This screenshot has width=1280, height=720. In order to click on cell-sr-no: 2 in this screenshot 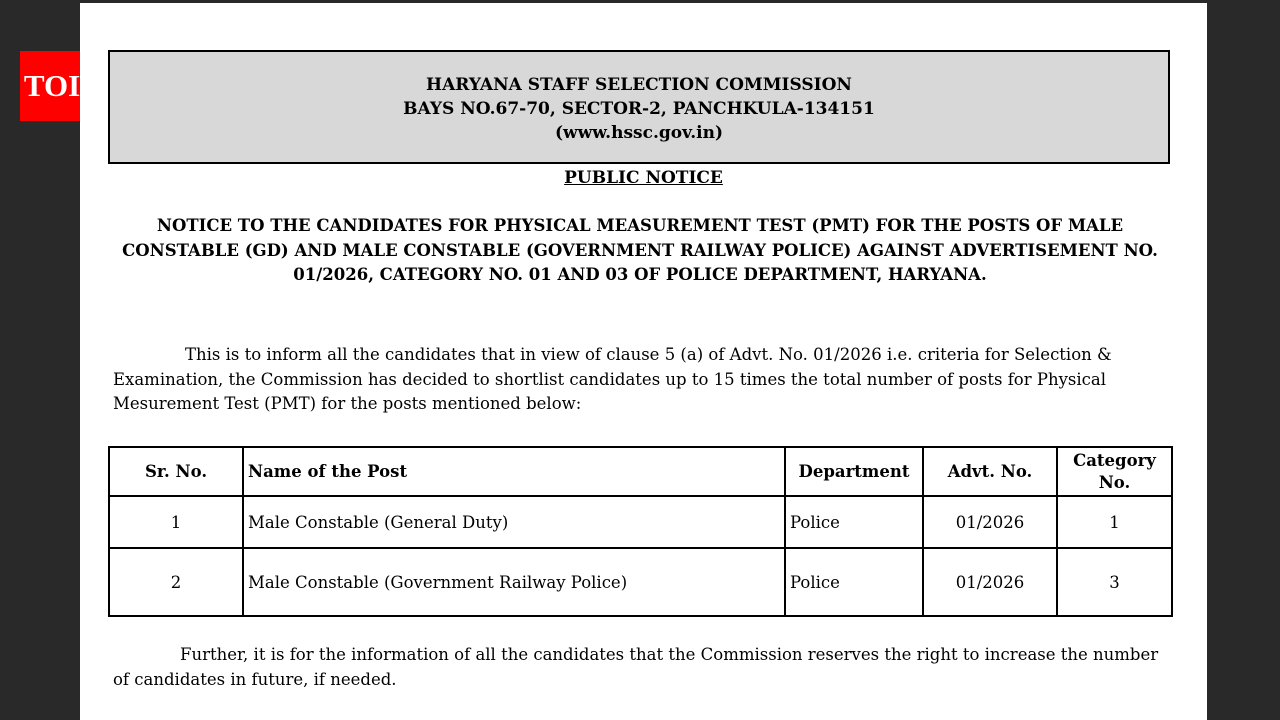, I will do `click(176, 582)`.